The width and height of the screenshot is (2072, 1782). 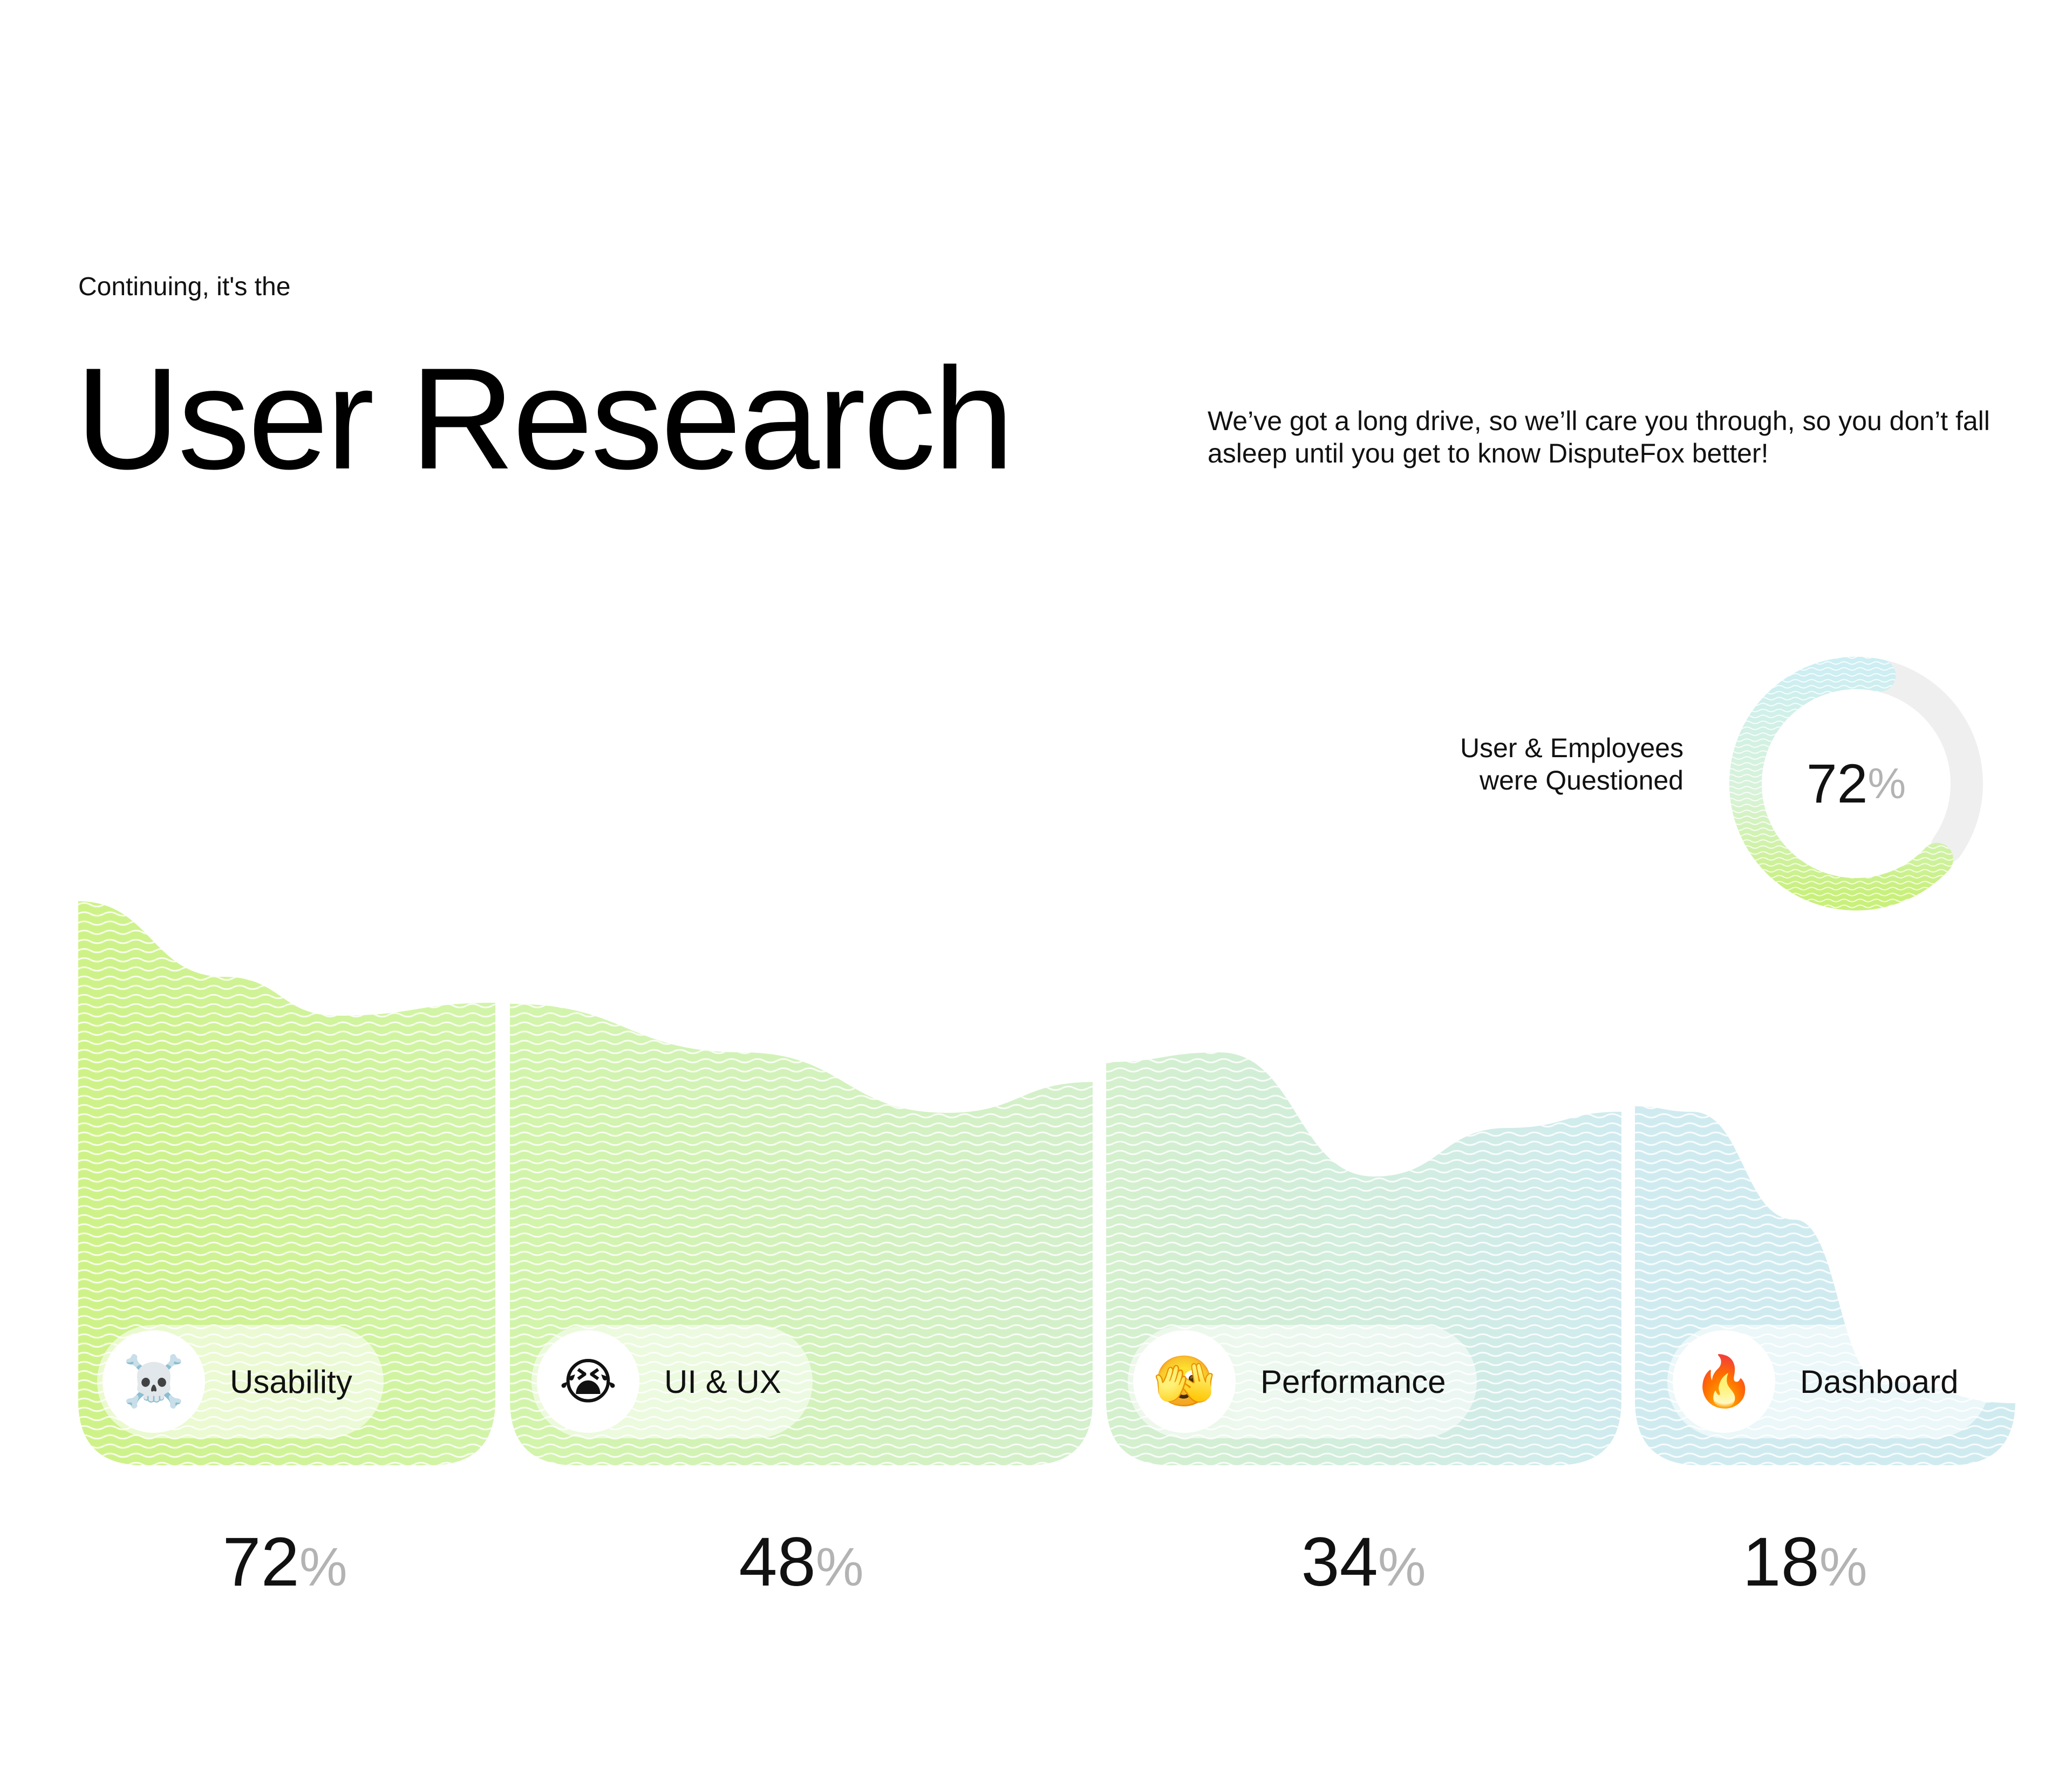 I want to click on fire-icon: 🔥, so click(x=1724, y=1381).